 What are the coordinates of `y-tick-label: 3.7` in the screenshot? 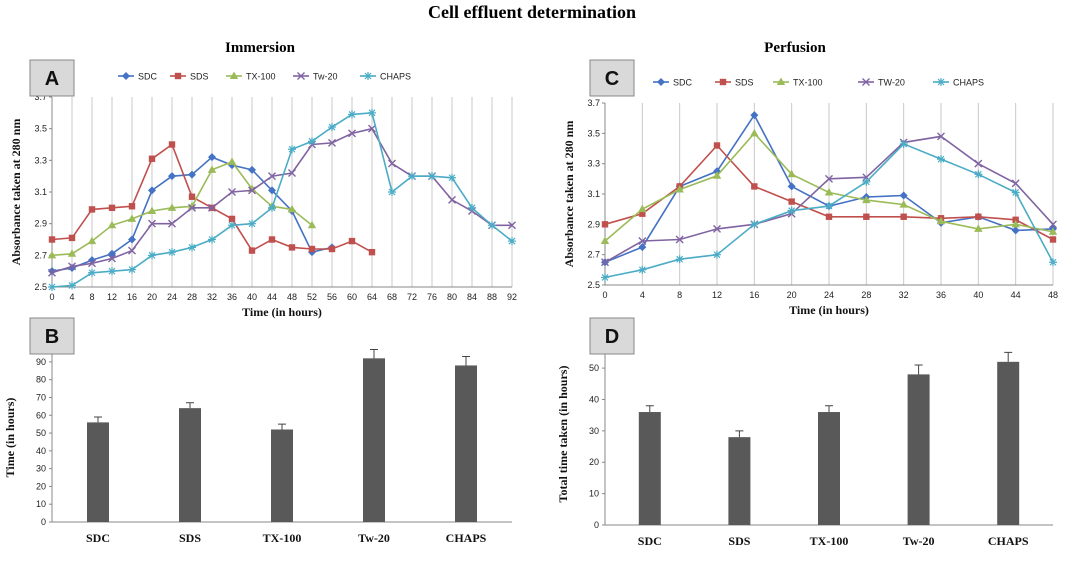 It's located at (593, 103).